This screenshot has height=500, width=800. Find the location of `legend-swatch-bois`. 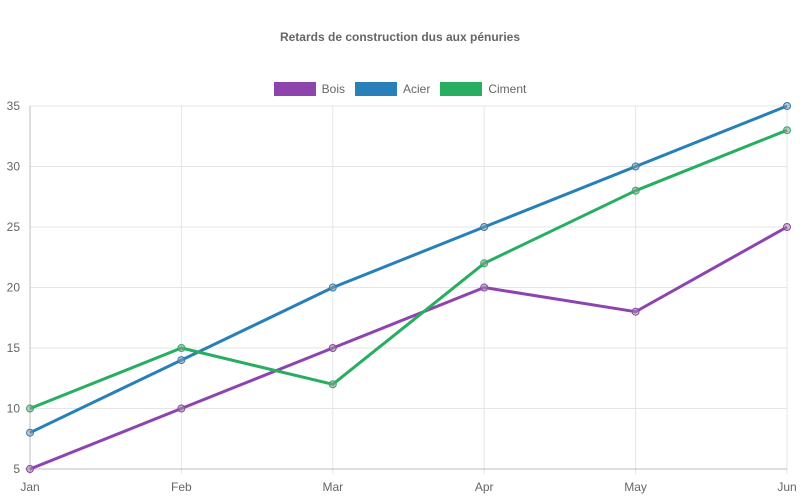

legend-swatch-bois is located at coordinates (294, 89).